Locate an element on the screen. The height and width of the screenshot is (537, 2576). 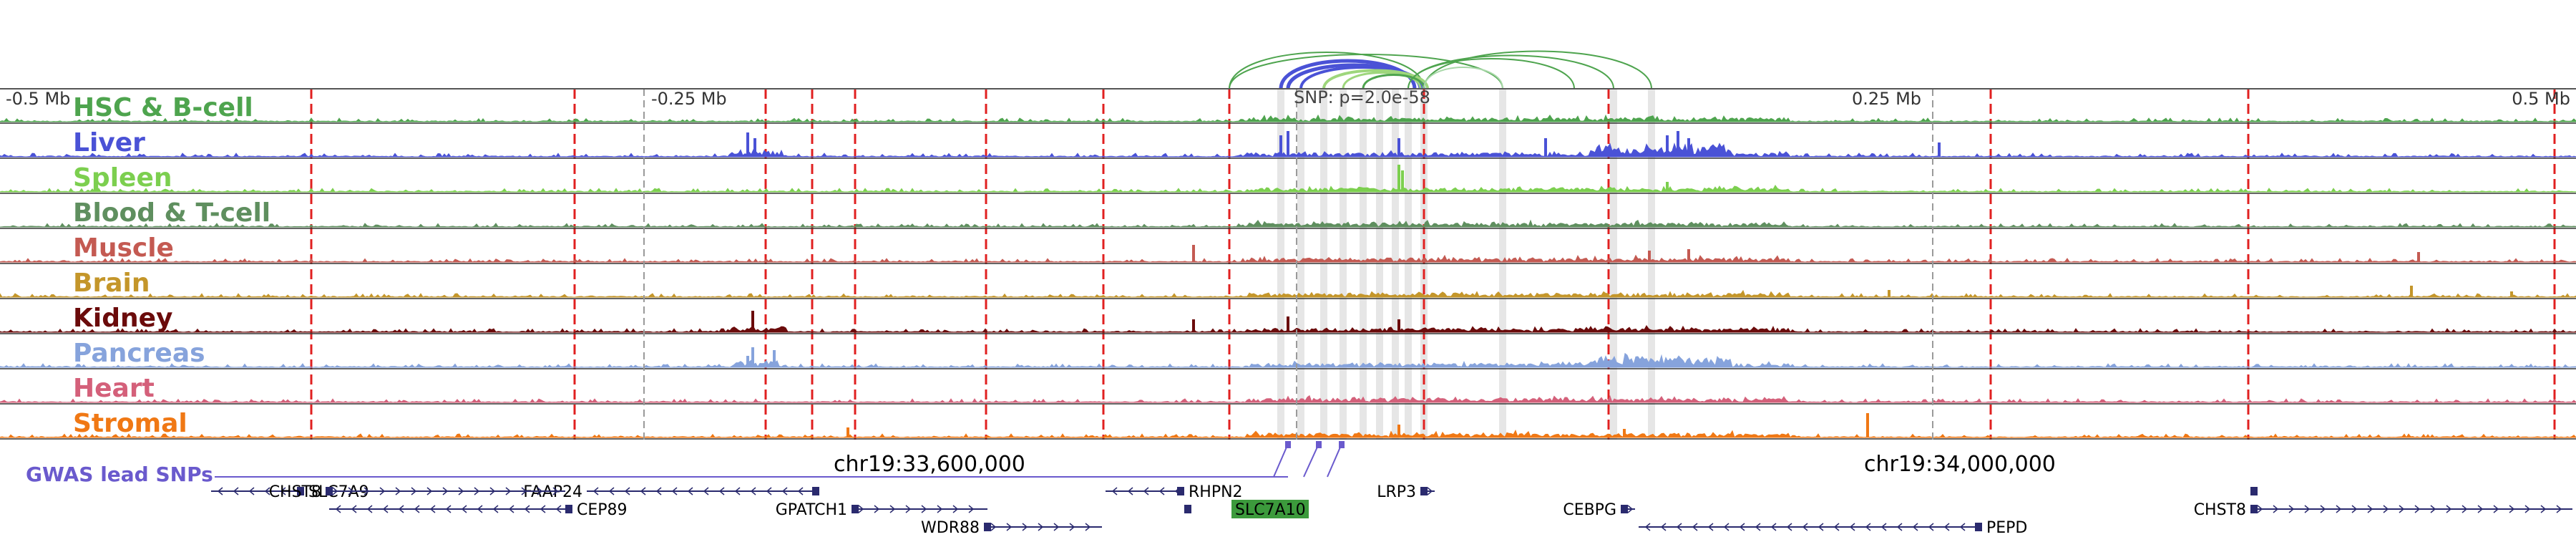
signal-pancreas is located at coordinates (1288, 360).